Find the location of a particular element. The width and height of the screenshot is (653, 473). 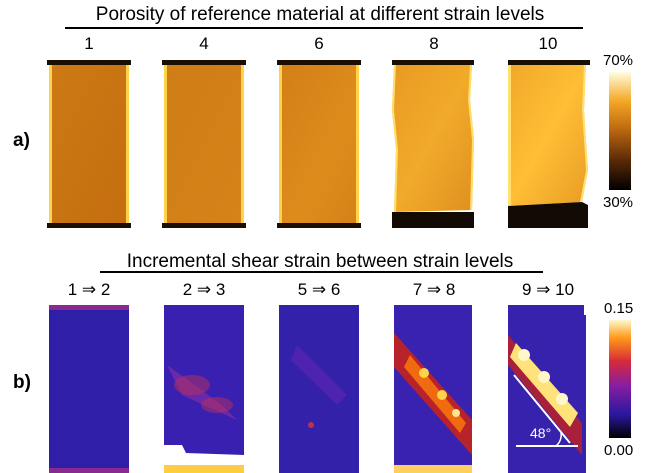

row-b-col-label-2: 2 ⇒ 3 is located at coordinates (204, 289).